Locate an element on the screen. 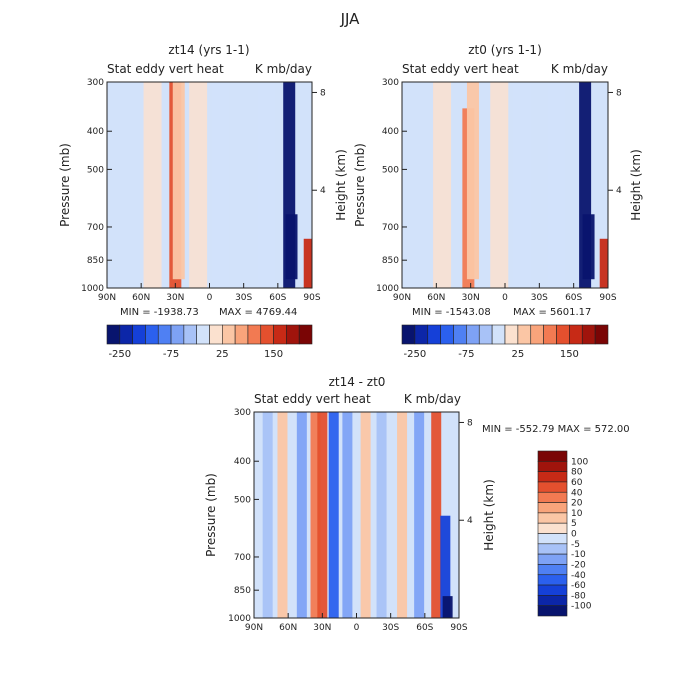  colorbar-label: 100 is located at coordinates (579, 462).